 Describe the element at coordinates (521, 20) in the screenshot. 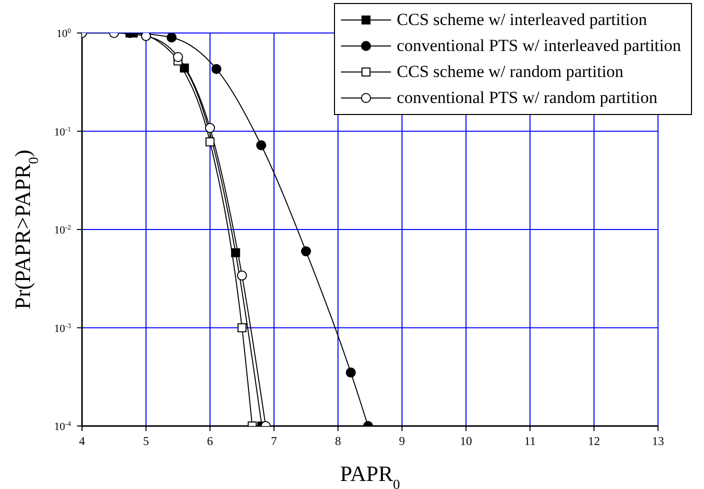

I see `legend-label: CCS scheme w/ interleaved partition` at that location.